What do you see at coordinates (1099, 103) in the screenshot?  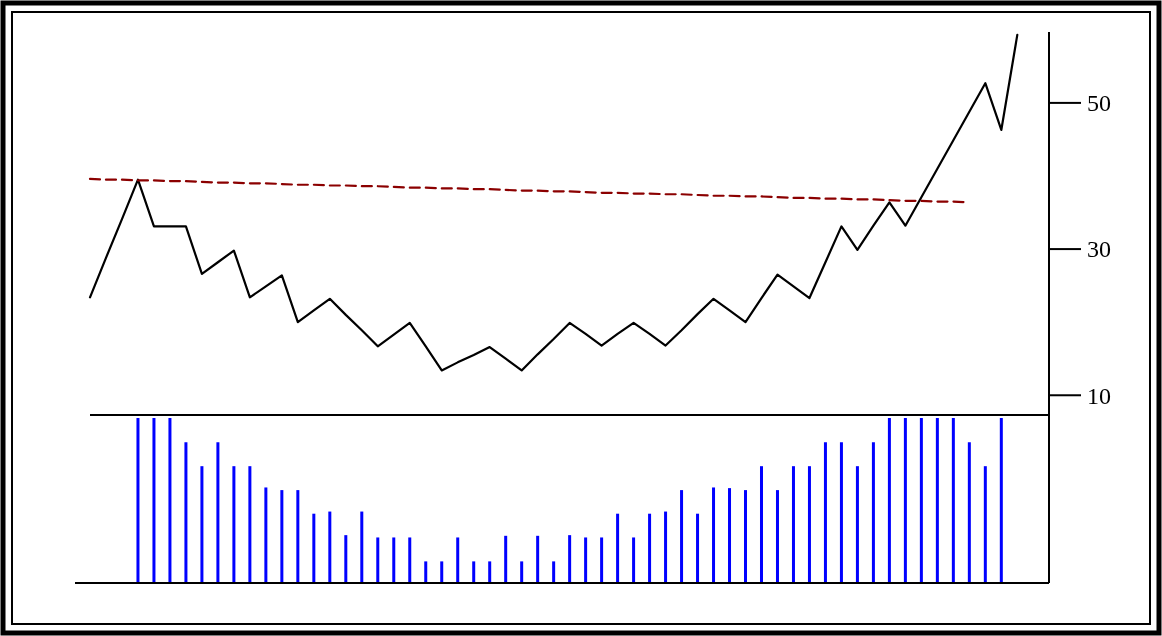 I see `y-tick-label: 50` at bounding box center [1099, 103].